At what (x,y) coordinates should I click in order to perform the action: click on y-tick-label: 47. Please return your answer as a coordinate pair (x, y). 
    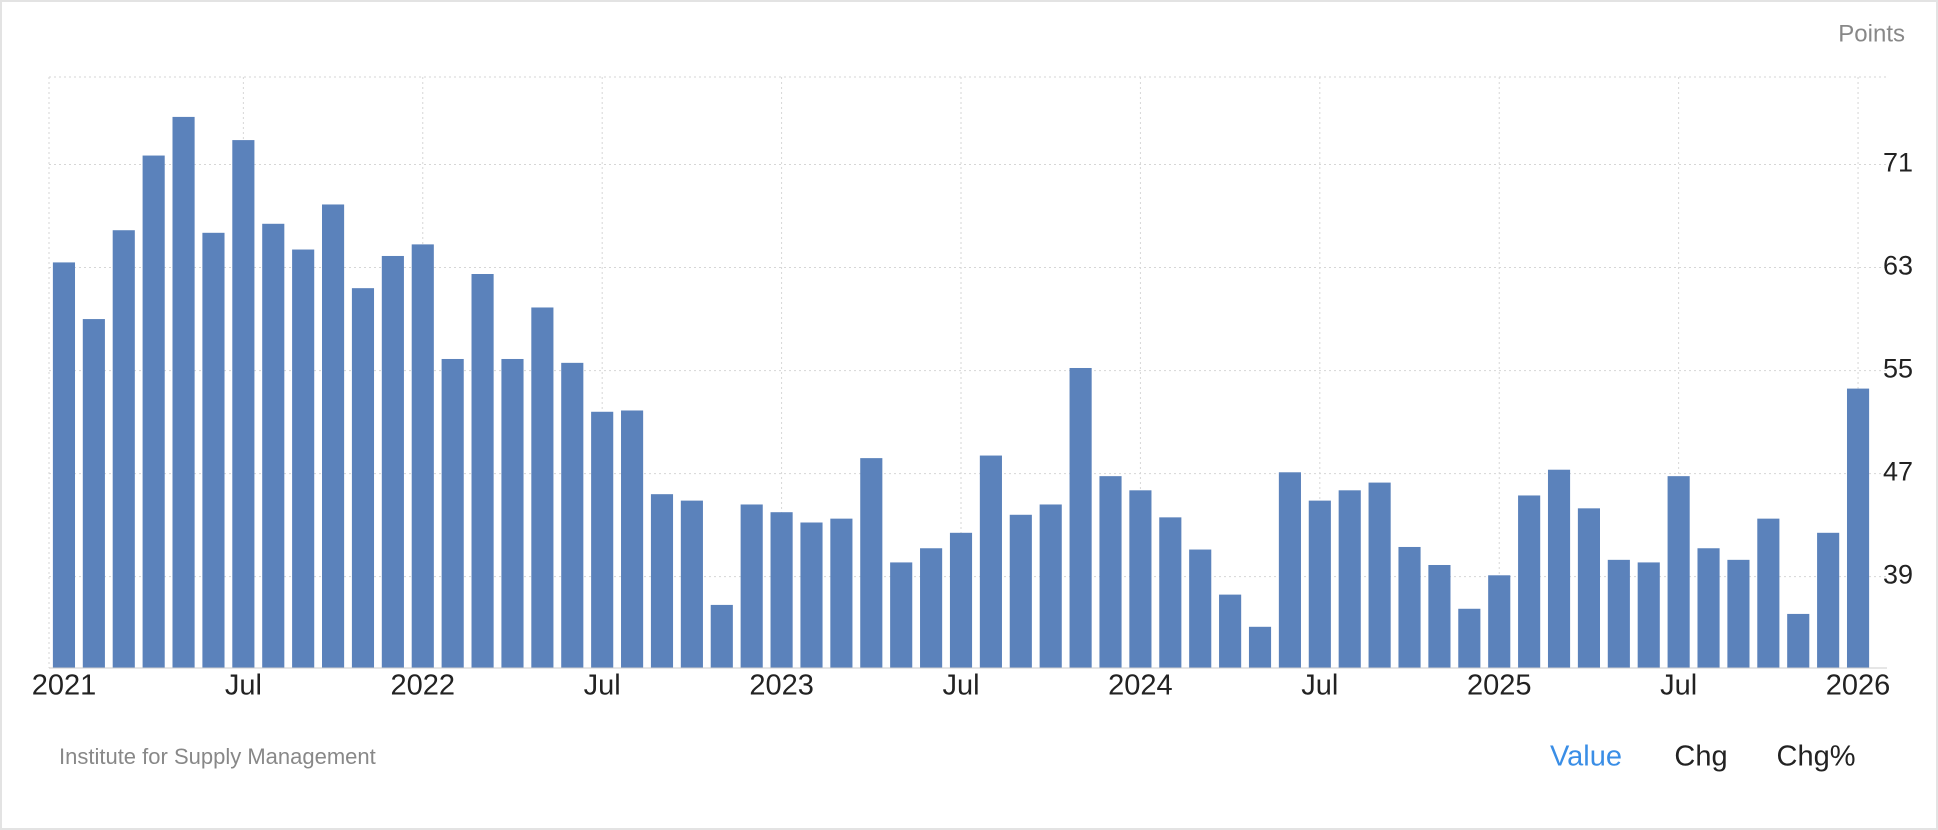
    Looking at the image, I should click on (1898, 472).